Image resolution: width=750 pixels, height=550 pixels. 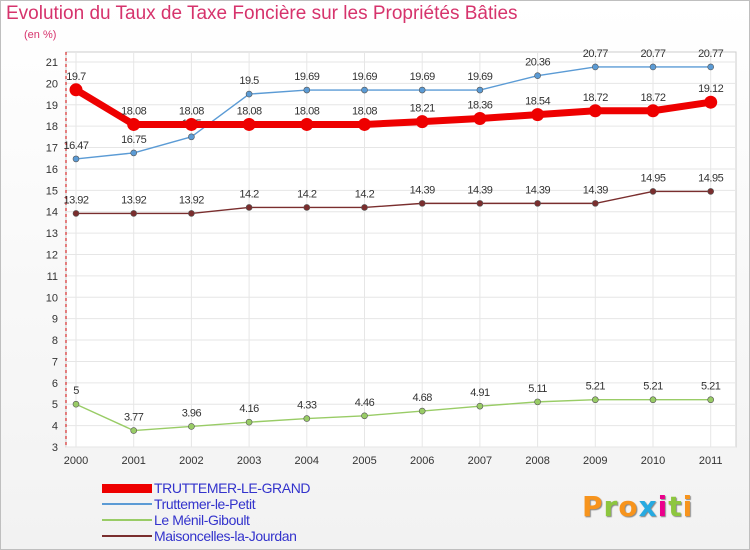 What do you see at coordinates (252, 520) in the screenshot?
I see `legend-item-le-menil-giboult: Le Ménil-Giboult` at bounding box center [252, 520].